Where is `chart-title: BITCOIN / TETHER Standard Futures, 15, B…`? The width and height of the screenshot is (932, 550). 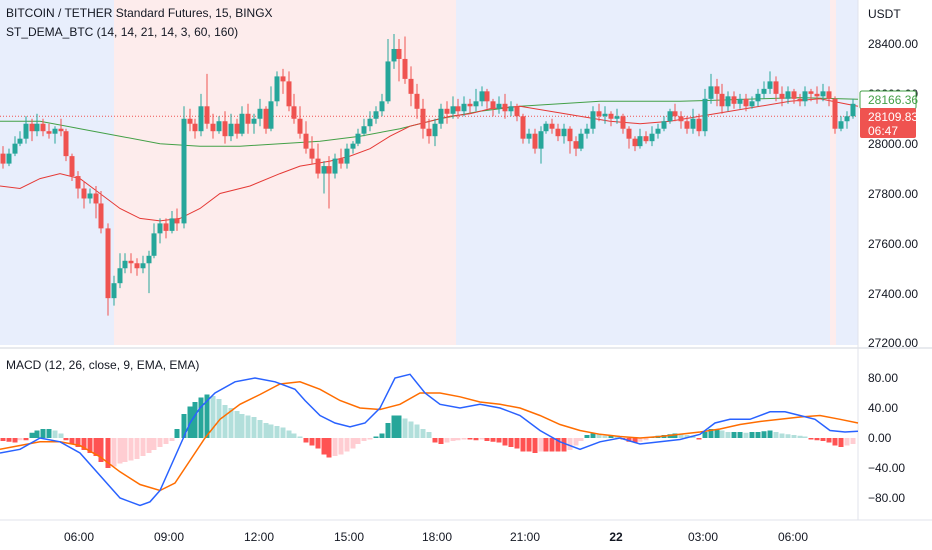 chart-title: BITCOIN / TETHER Standard Futures, 15, B… is located at coordinates (139, 13).